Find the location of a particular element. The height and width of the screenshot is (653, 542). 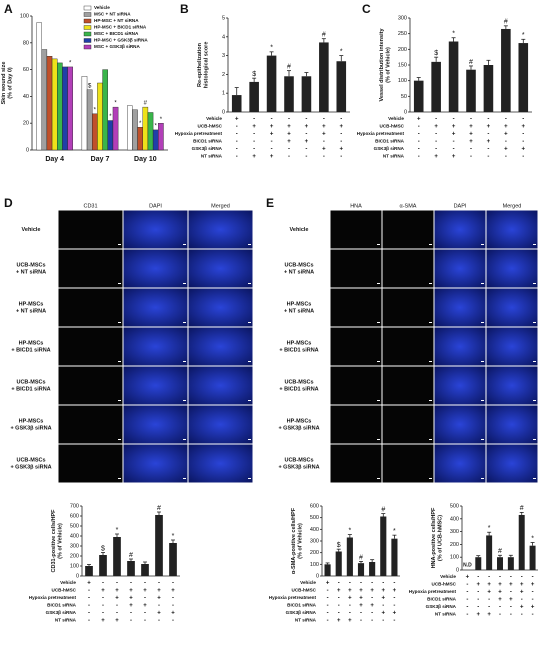

column-header: DAPI is located at coordinates (460, 206).